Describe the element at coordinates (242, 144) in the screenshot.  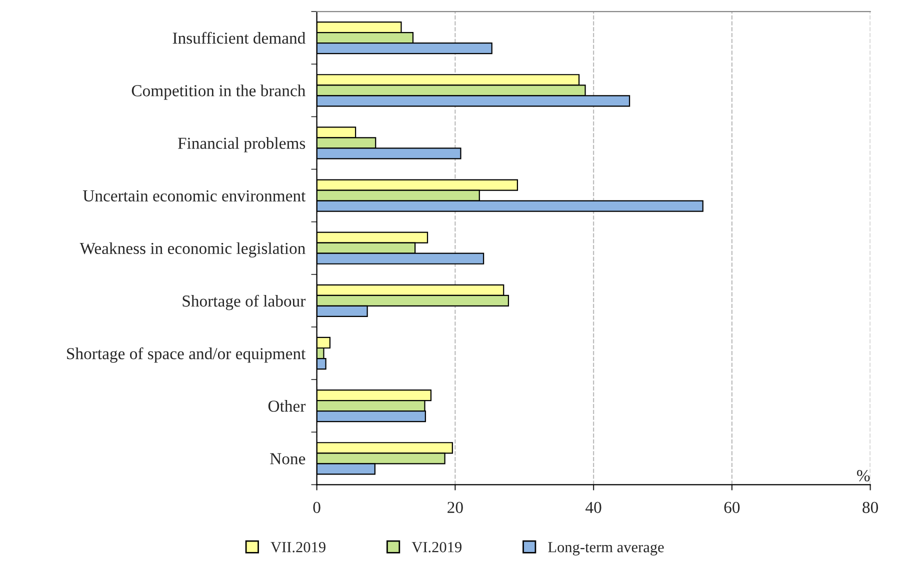
I see `y-tick-label: Financial problems` at that location.